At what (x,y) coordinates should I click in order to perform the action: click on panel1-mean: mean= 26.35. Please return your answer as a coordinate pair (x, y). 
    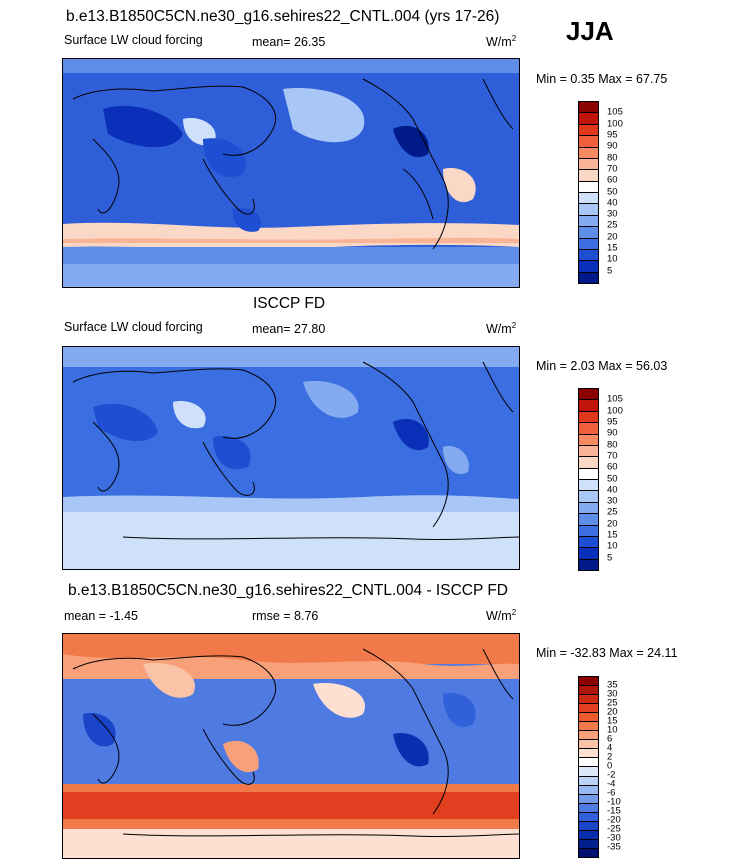
    Looking at the image, I should click on (289, 42).